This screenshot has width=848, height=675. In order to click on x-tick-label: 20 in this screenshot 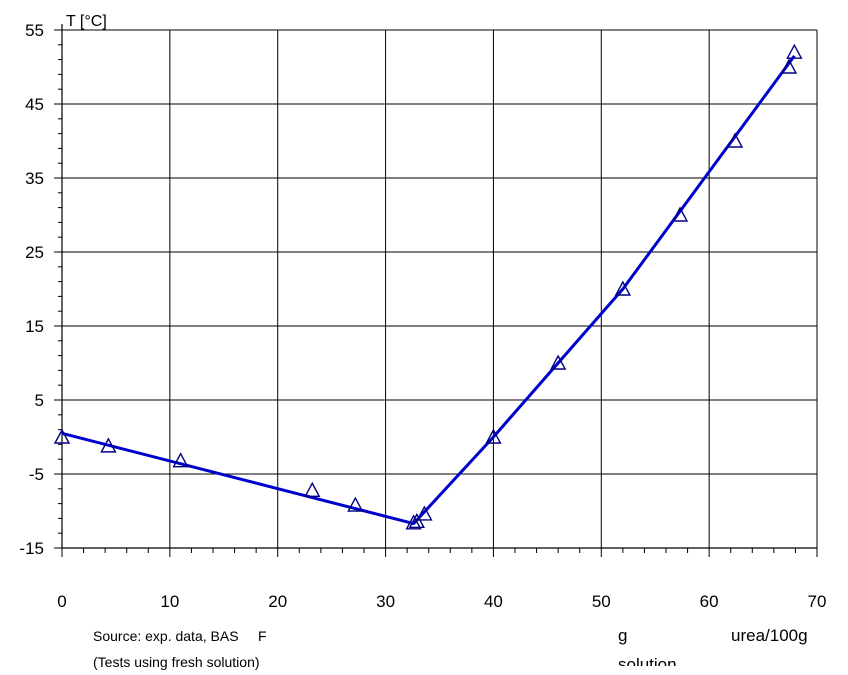, I will do `click(277, 601)`.